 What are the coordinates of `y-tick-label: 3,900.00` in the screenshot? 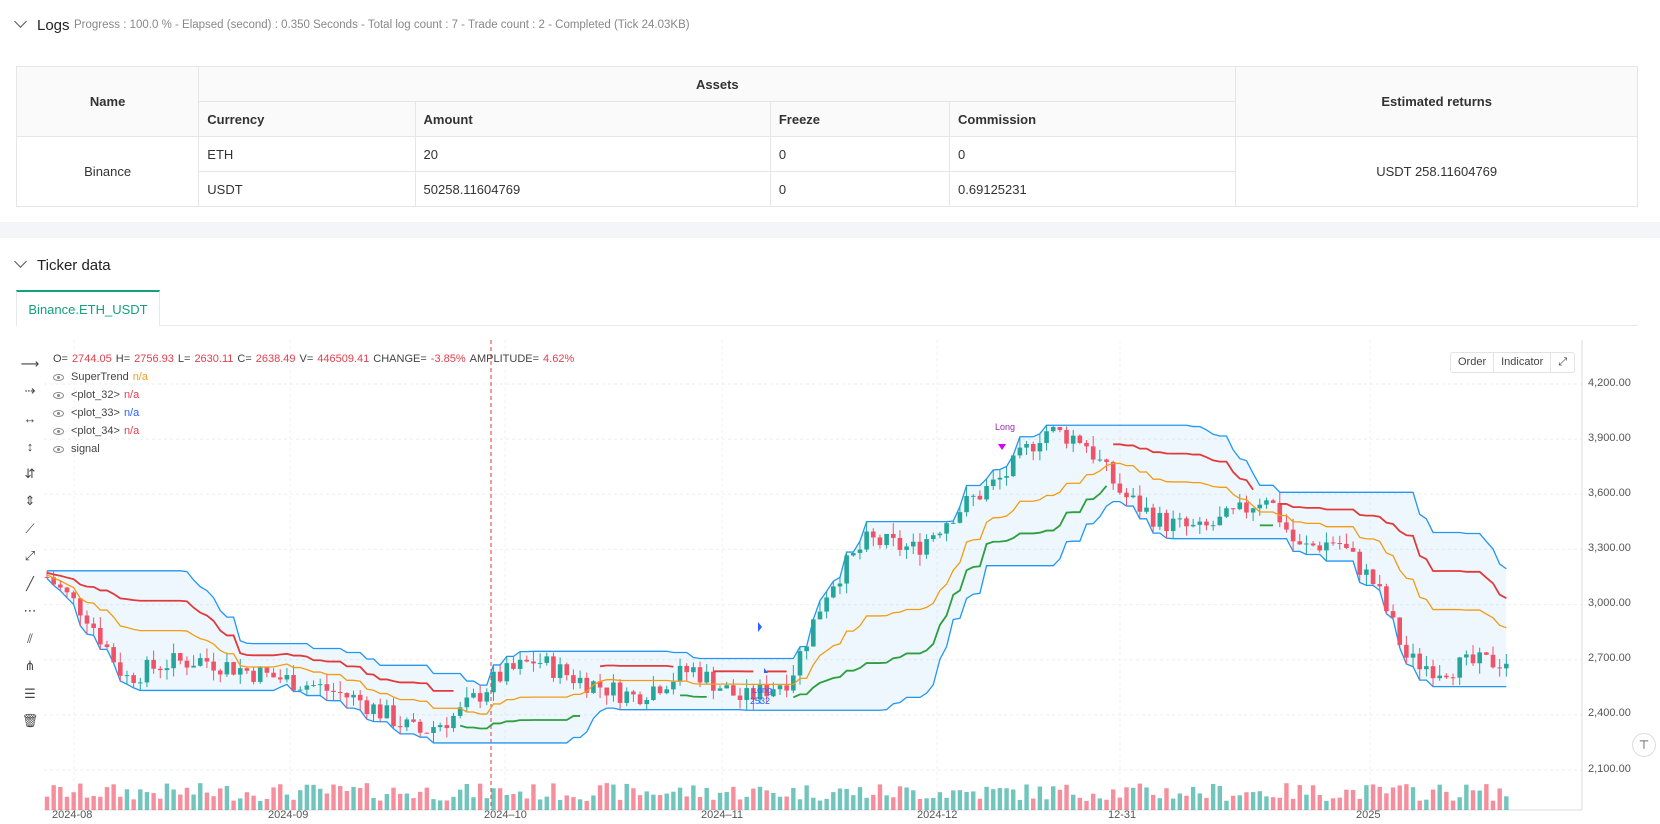 It's located at (1609, 438).